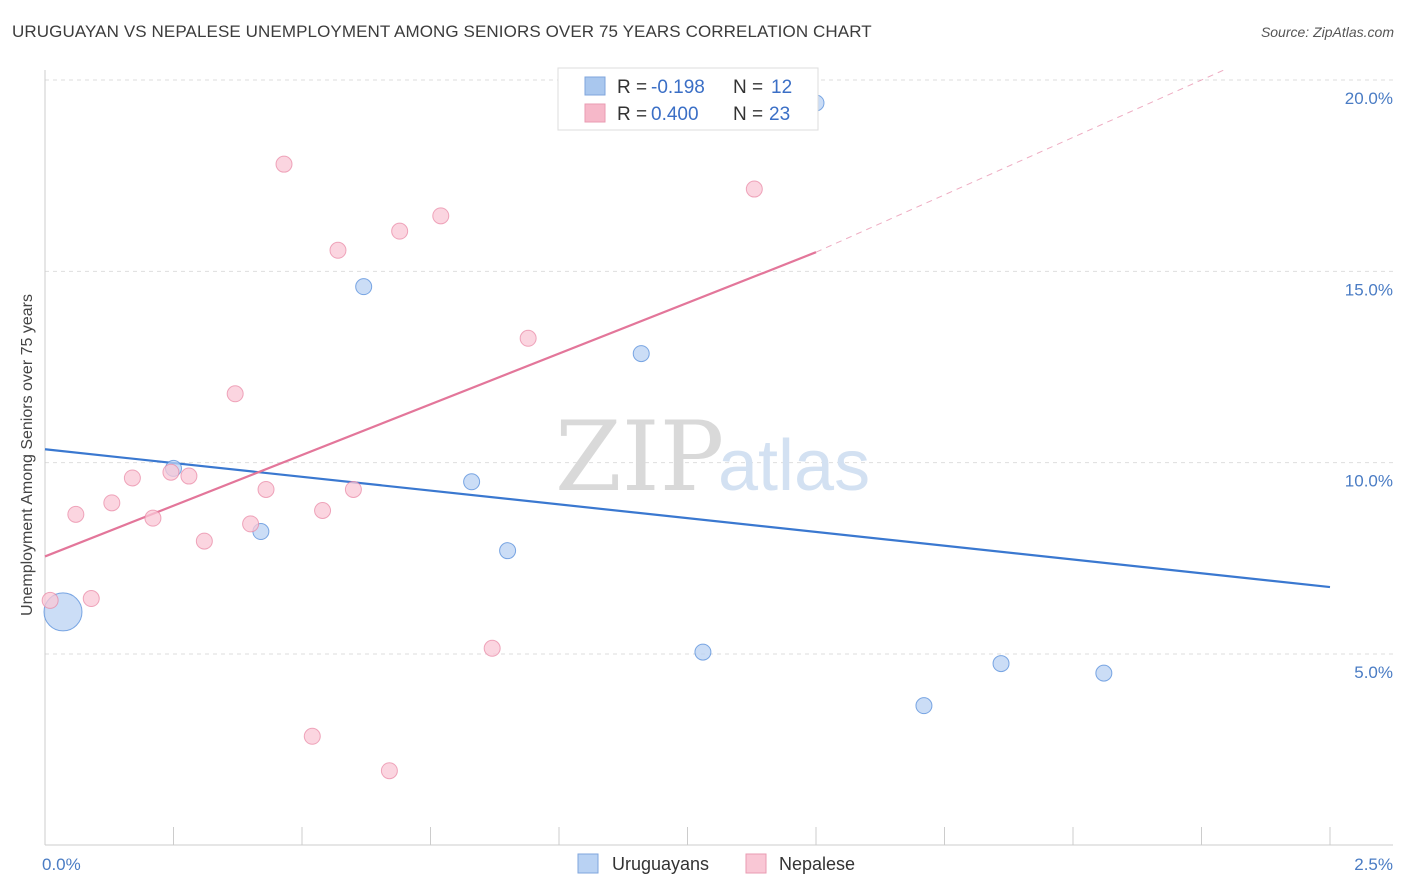 The height and width of the screenshot is (892, 1406). Describe the element at coordinates (678, 87) in the screenshot. I see `legend-r-value: -0.198` at that location.